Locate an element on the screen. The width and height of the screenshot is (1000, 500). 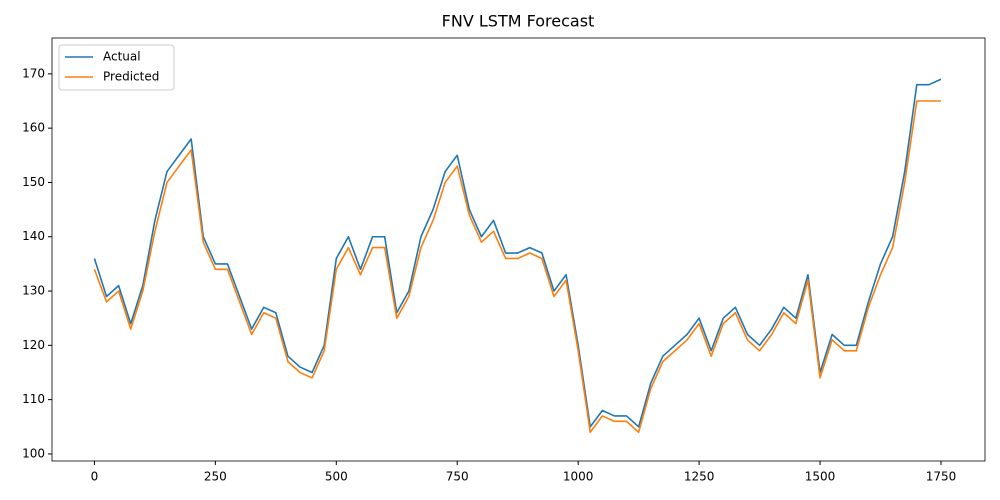
legend-label: Predicted is located at coordinates (131, 77).